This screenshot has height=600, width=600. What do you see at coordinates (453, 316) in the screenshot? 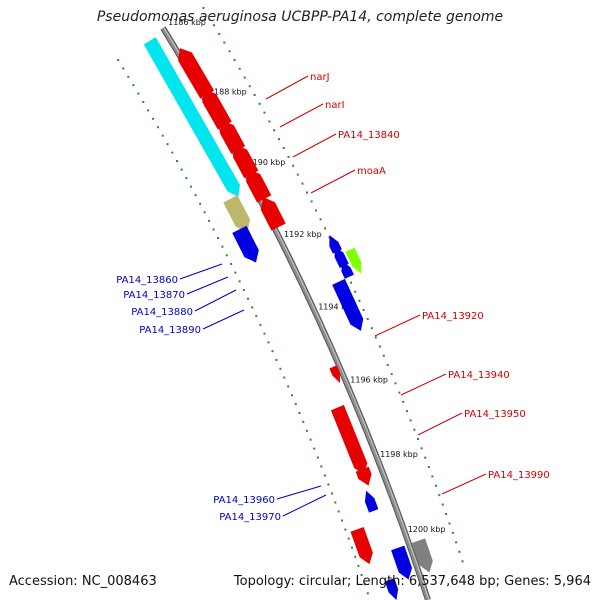
I see `gene-label: PA14_13920` at bounding box center [453, 316].